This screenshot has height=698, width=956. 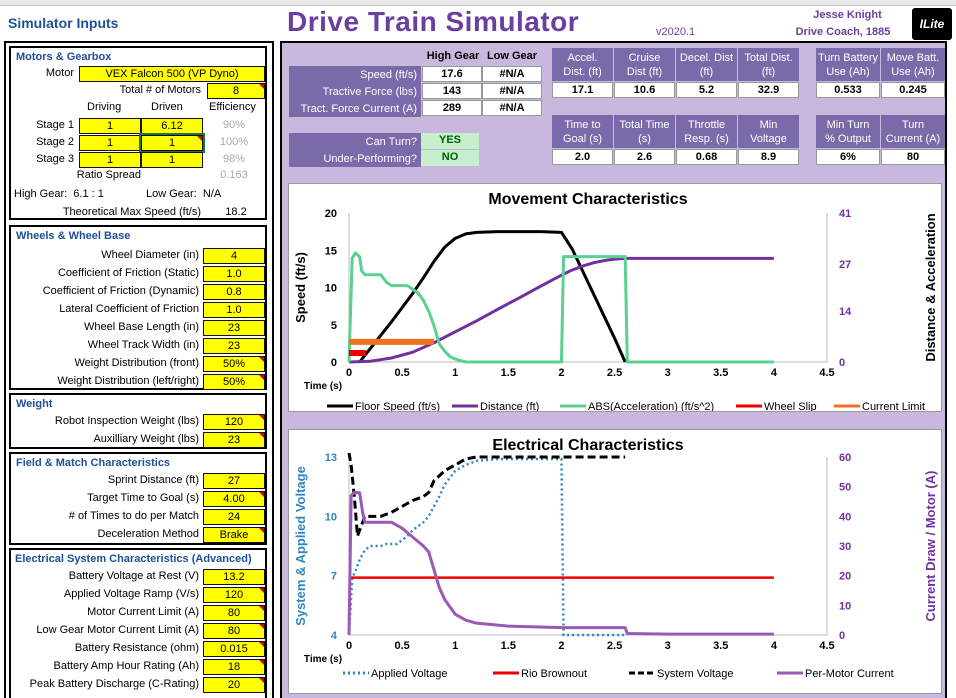 What do you see at coordinates (720, 373) in the screenshot?
I see `chart-x-tick-label: 3.5` at bounding box center [720, 373].